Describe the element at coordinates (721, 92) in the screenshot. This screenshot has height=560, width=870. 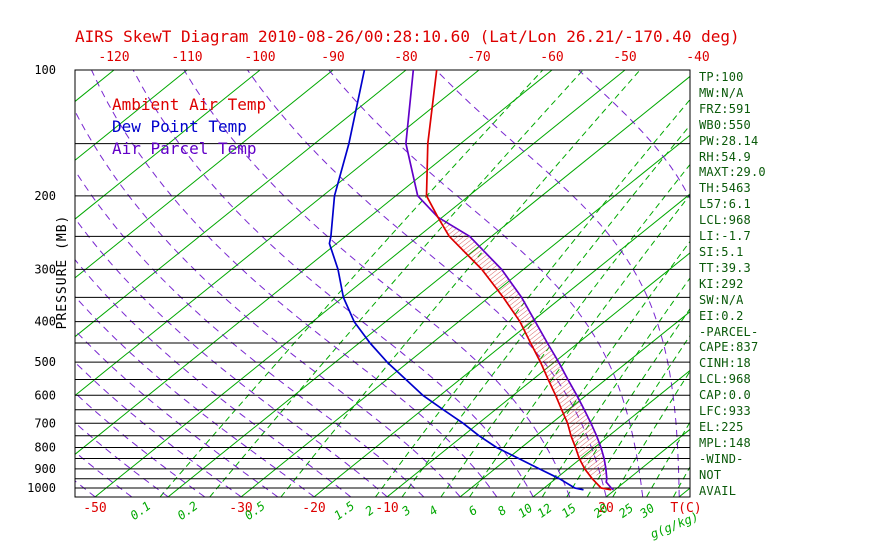
I see `stats-line: MW:N/A` at that location.